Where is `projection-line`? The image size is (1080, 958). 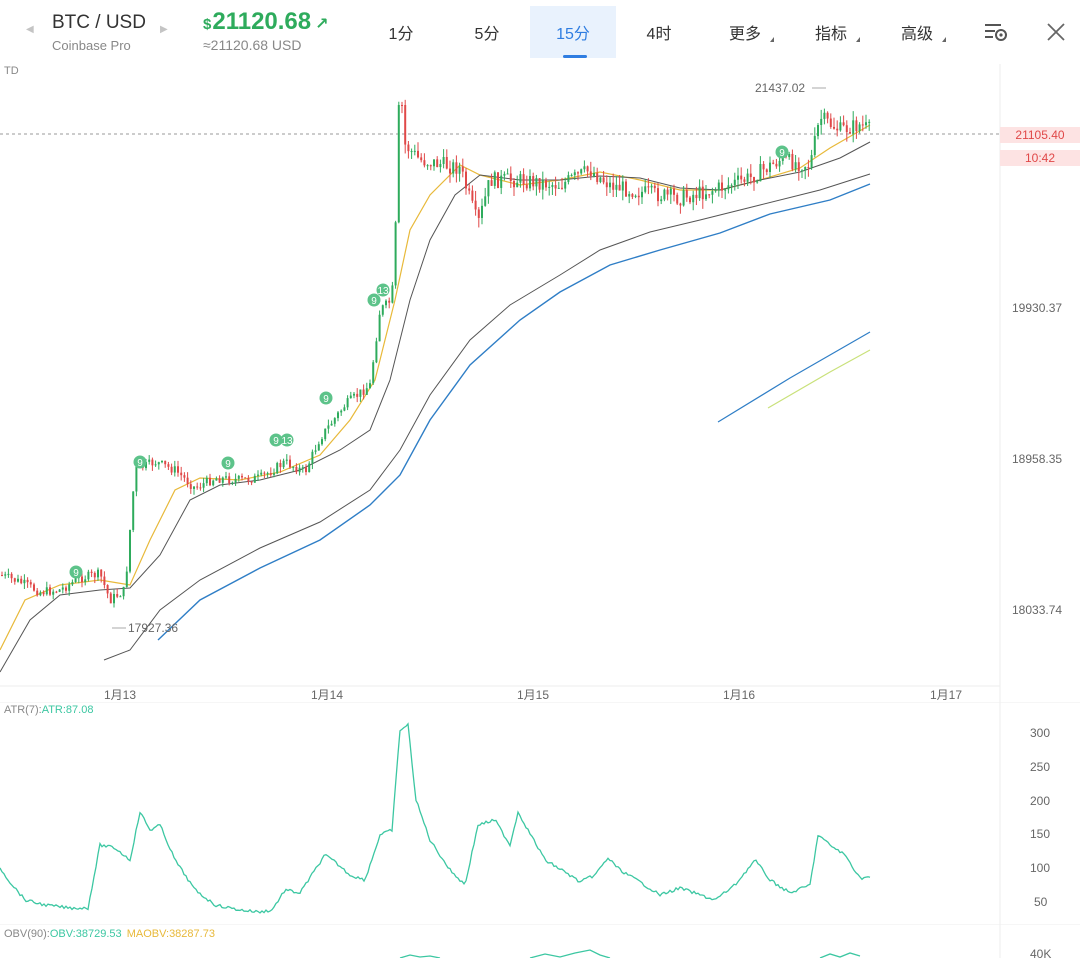 projection-line is located at coordinates (794, 377).